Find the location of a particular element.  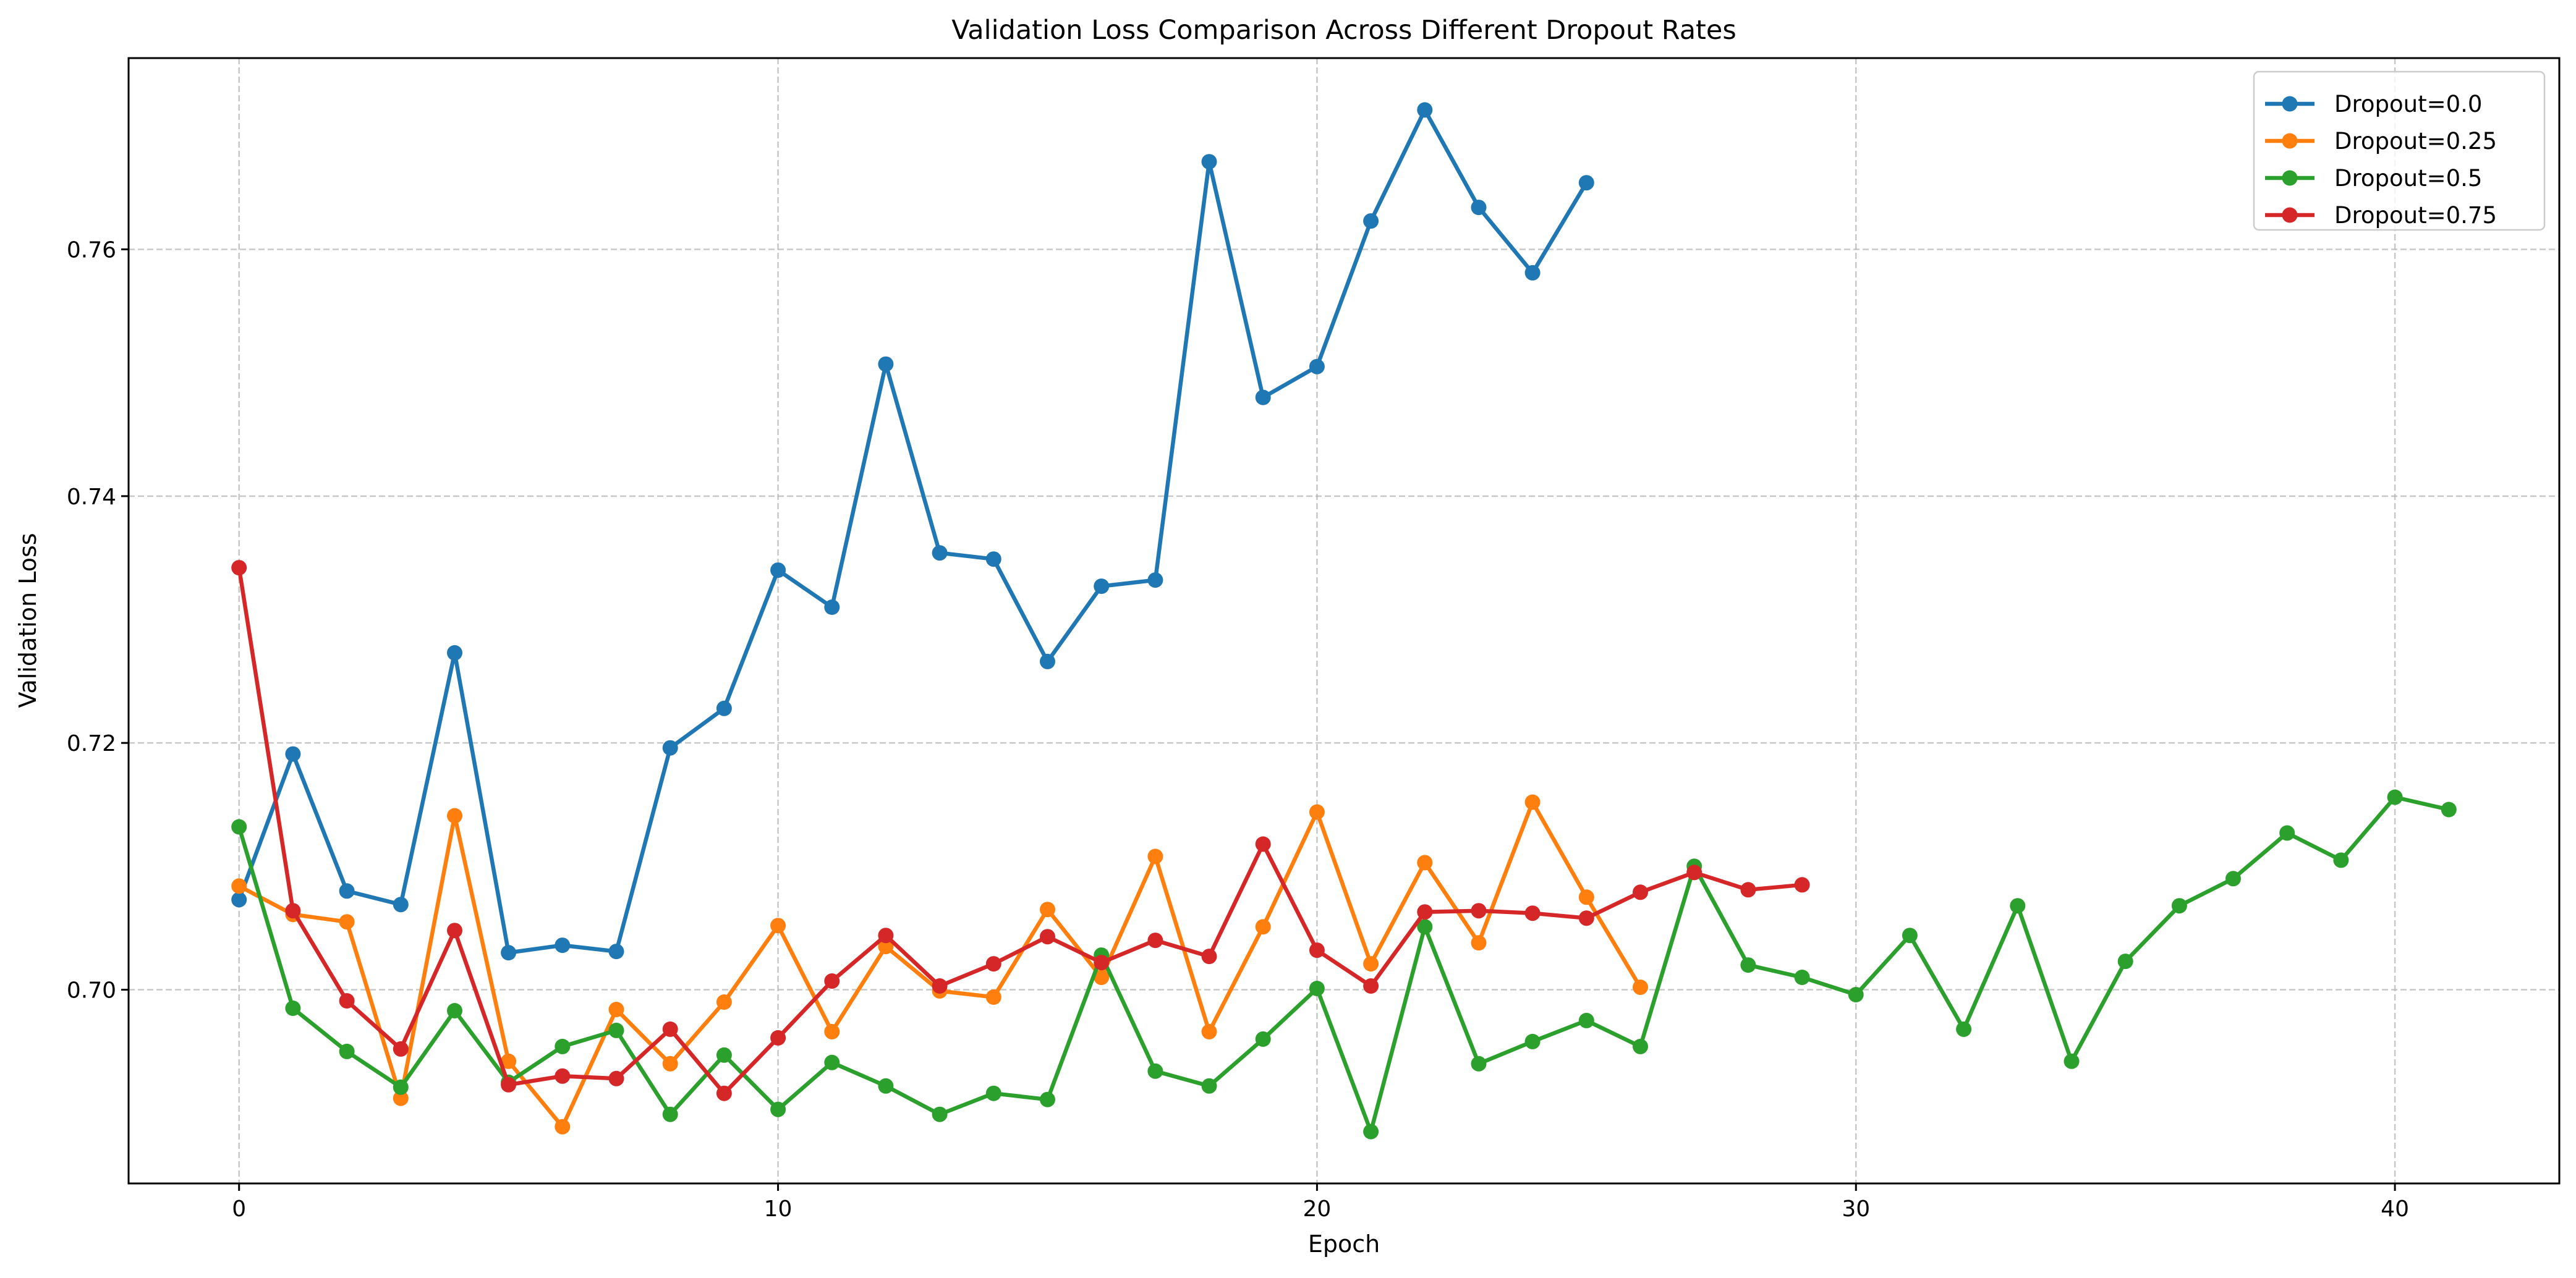

y-tick-label: 0.72 is located at coordinates (91, 743).